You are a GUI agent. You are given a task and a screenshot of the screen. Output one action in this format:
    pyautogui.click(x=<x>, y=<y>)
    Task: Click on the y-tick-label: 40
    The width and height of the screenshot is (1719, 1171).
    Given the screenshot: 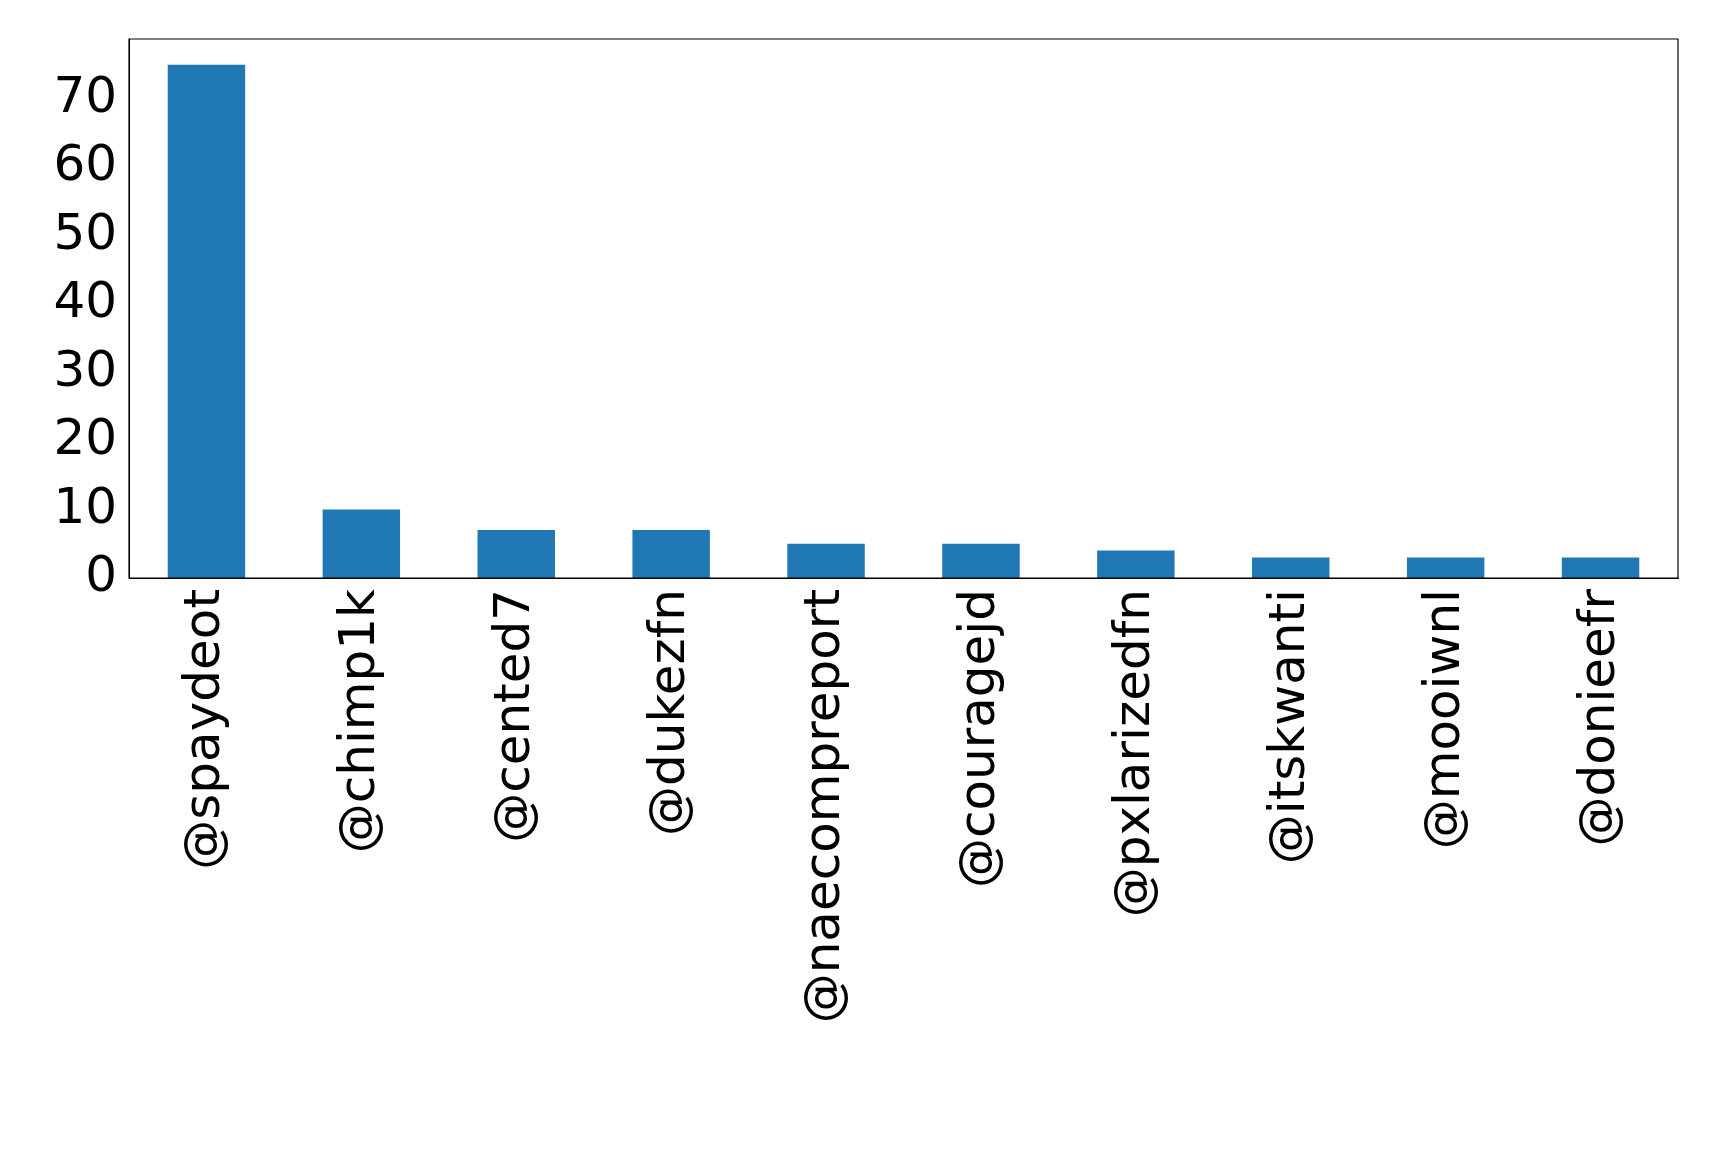 What is the action you would take?
    pyautogui.click(x=85, y=300)
    